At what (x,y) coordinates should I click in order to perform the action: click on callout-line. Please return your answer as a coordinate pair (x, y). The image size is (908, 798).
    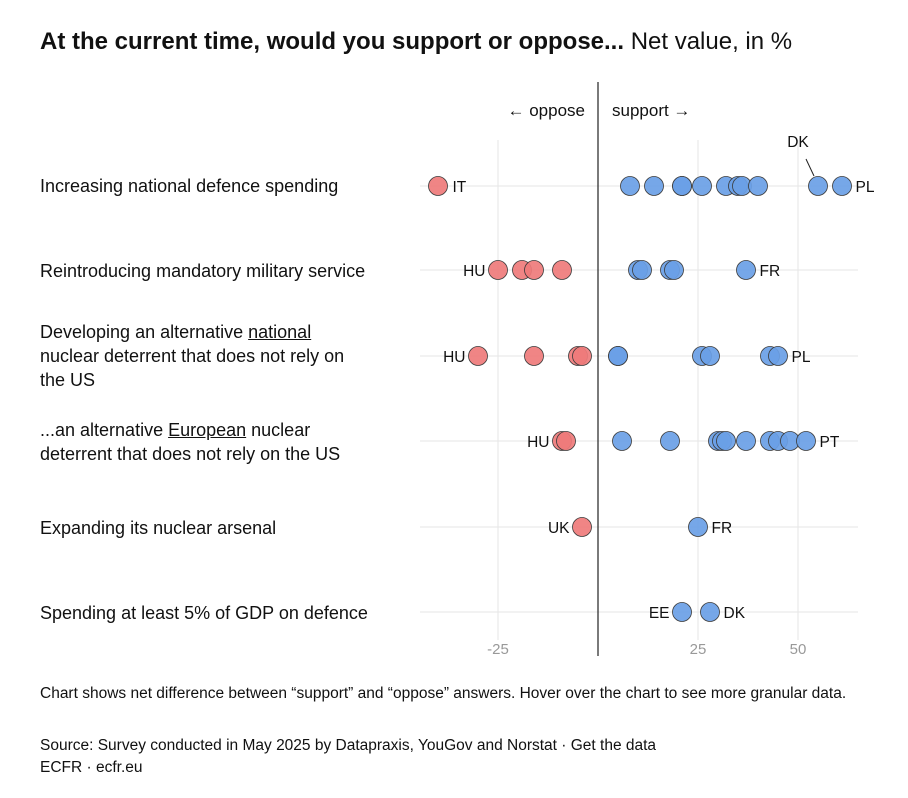
    Looking at the image, I should click on (810, 167).